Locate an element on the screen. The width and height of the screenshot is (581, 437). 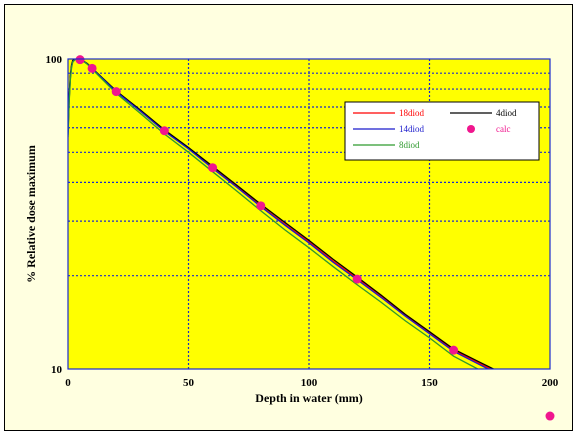
x-tick-label: 150 is located at coordinates (429, 383).